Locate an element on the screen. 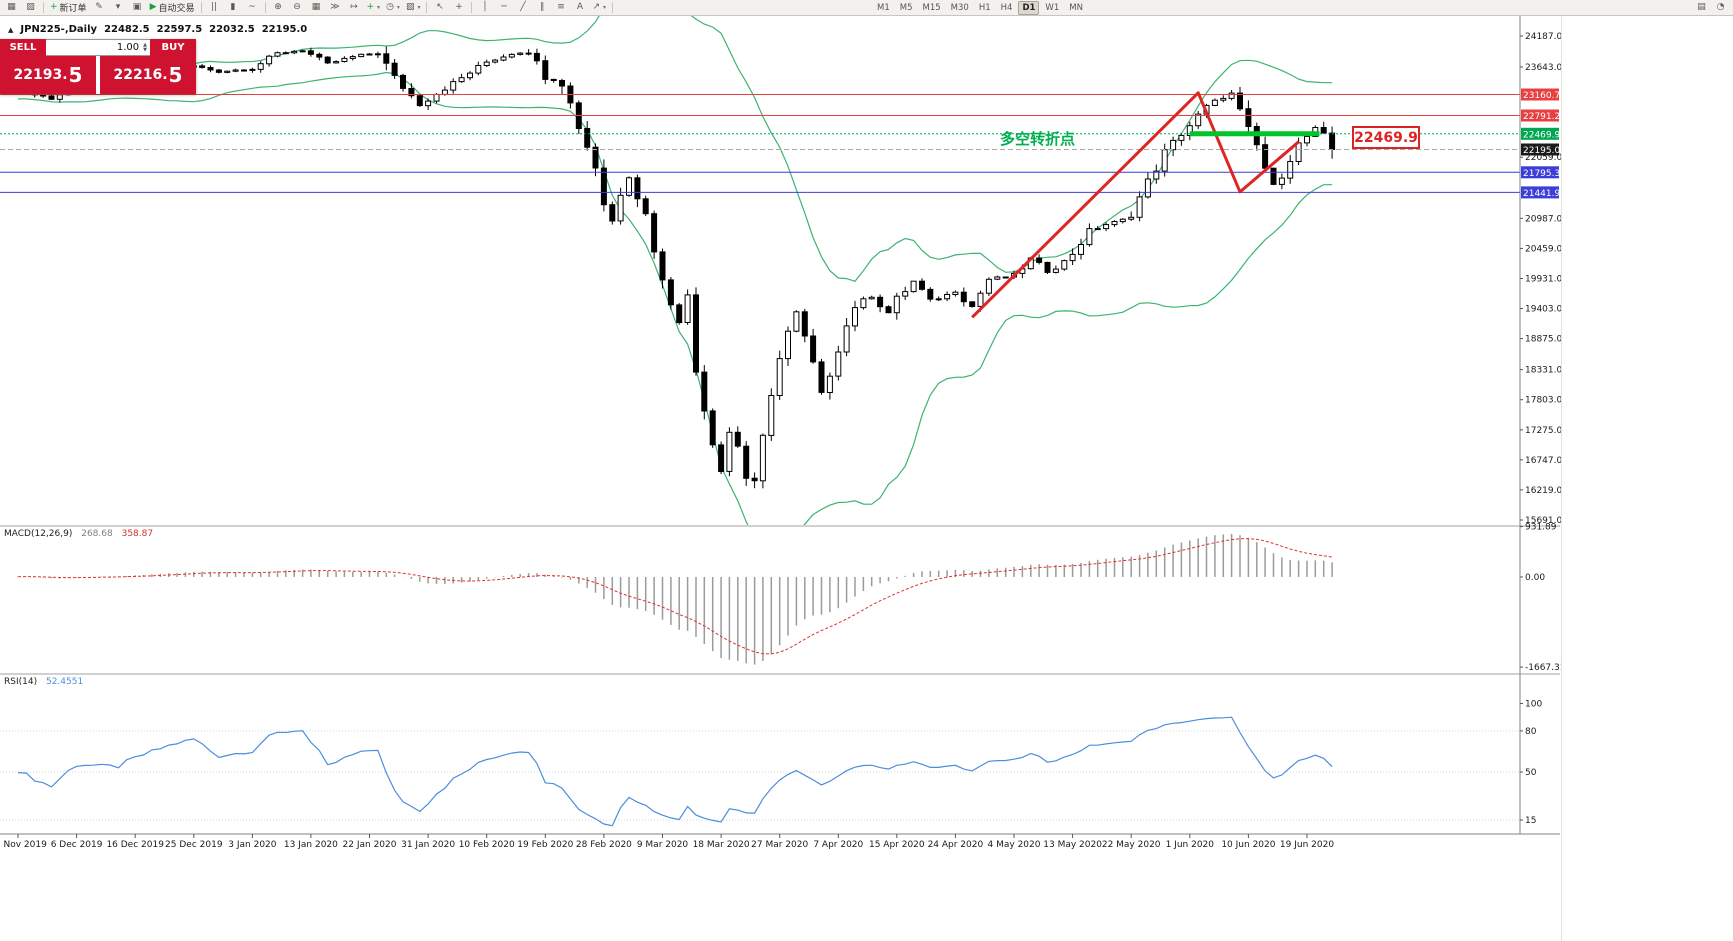 The width and height of the screenshot is (1733, 941). toolbar-right-group: ▤ ◔ is located at coordinates (1711, 7).